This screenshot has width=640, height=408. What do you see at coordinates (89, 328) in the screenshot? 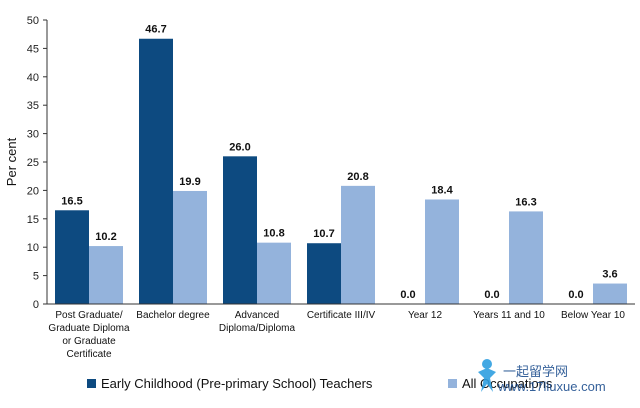
I see `category-label-line: Graduate Diploma` at bounding box center [89, 328].